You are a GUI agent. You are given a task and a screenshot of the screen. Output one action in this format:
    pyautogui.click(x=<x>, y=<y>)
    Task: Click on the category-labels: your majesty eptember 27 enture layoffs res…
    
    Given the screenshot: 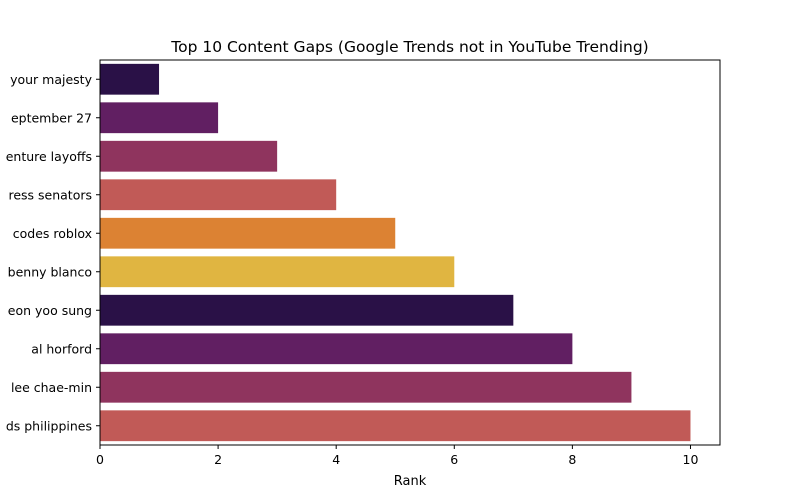 What is the action you would take?
    pyautogui.click(x=53, y=252)
    